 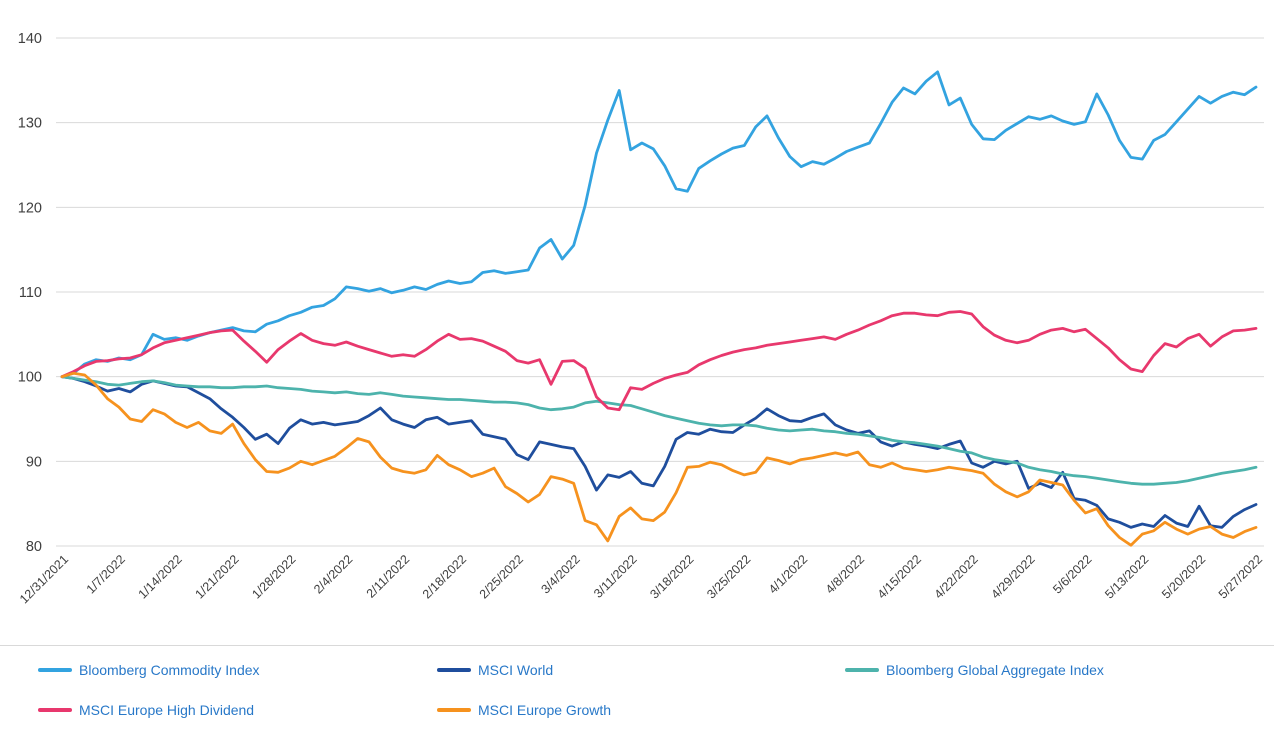 What do you see at coordinates (30, 208) in the screenshot?
I see `y-axis-tick-label: 120` at bounding box center [30, 208].